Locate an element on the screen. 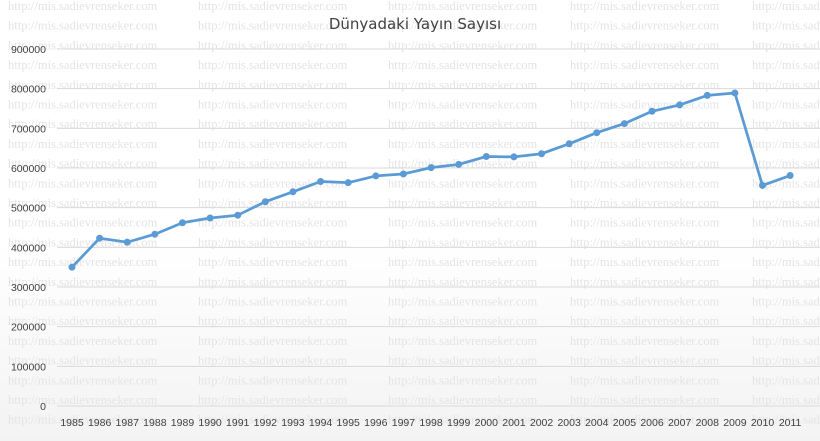  y-tick-label: 600000 is located at coordinates (28, 169).